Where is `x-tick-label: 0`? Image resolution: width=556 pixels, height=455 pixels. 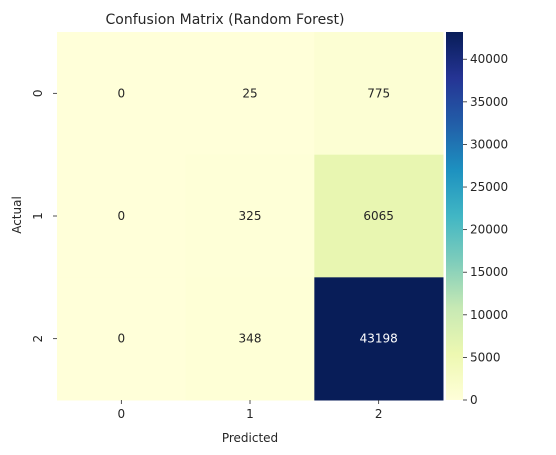 x-tick-label: 0 is located at coordinates (122, 414).